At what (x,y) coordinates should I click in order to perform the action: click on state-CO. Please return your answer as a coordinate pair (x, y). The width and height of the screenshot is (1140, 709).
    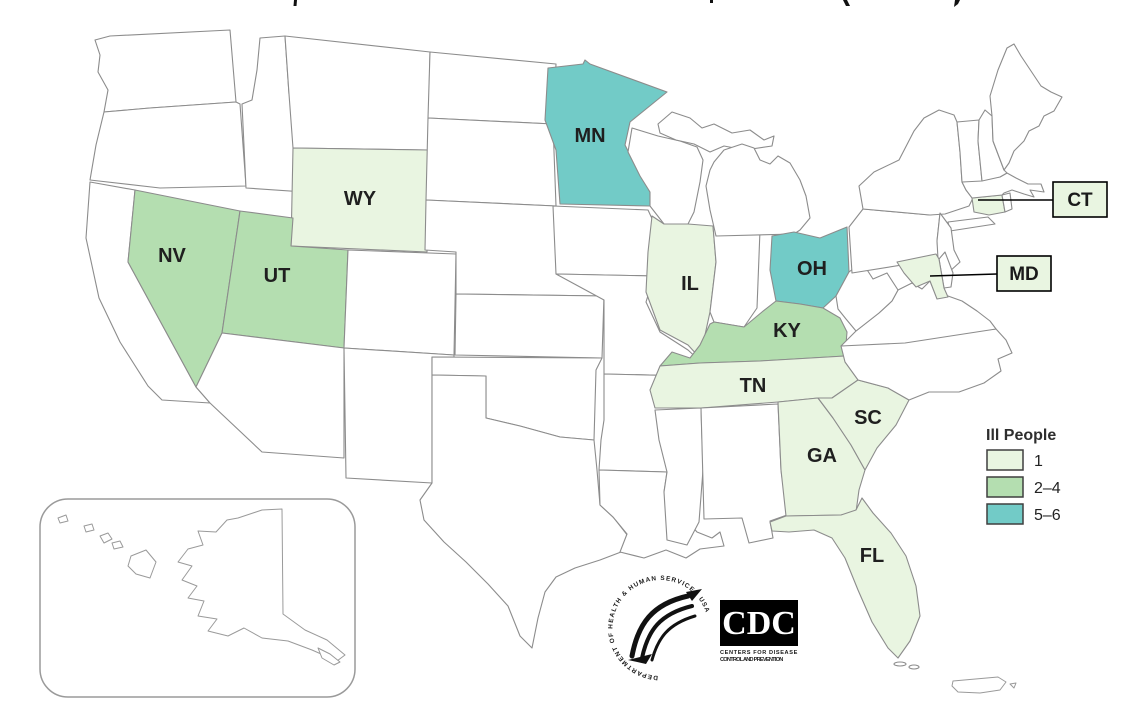
    Looking at the image, I should click on (400, 302).